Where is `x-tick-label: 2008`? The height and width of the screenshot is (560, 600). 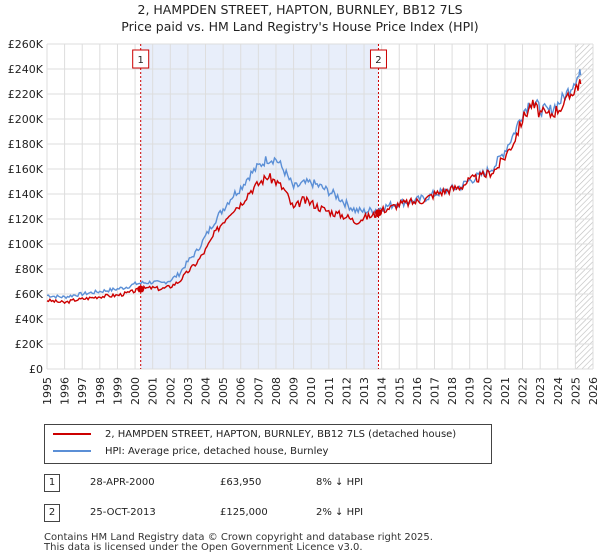 x-tick-label: 2008 is located at coordinates (276, 391).